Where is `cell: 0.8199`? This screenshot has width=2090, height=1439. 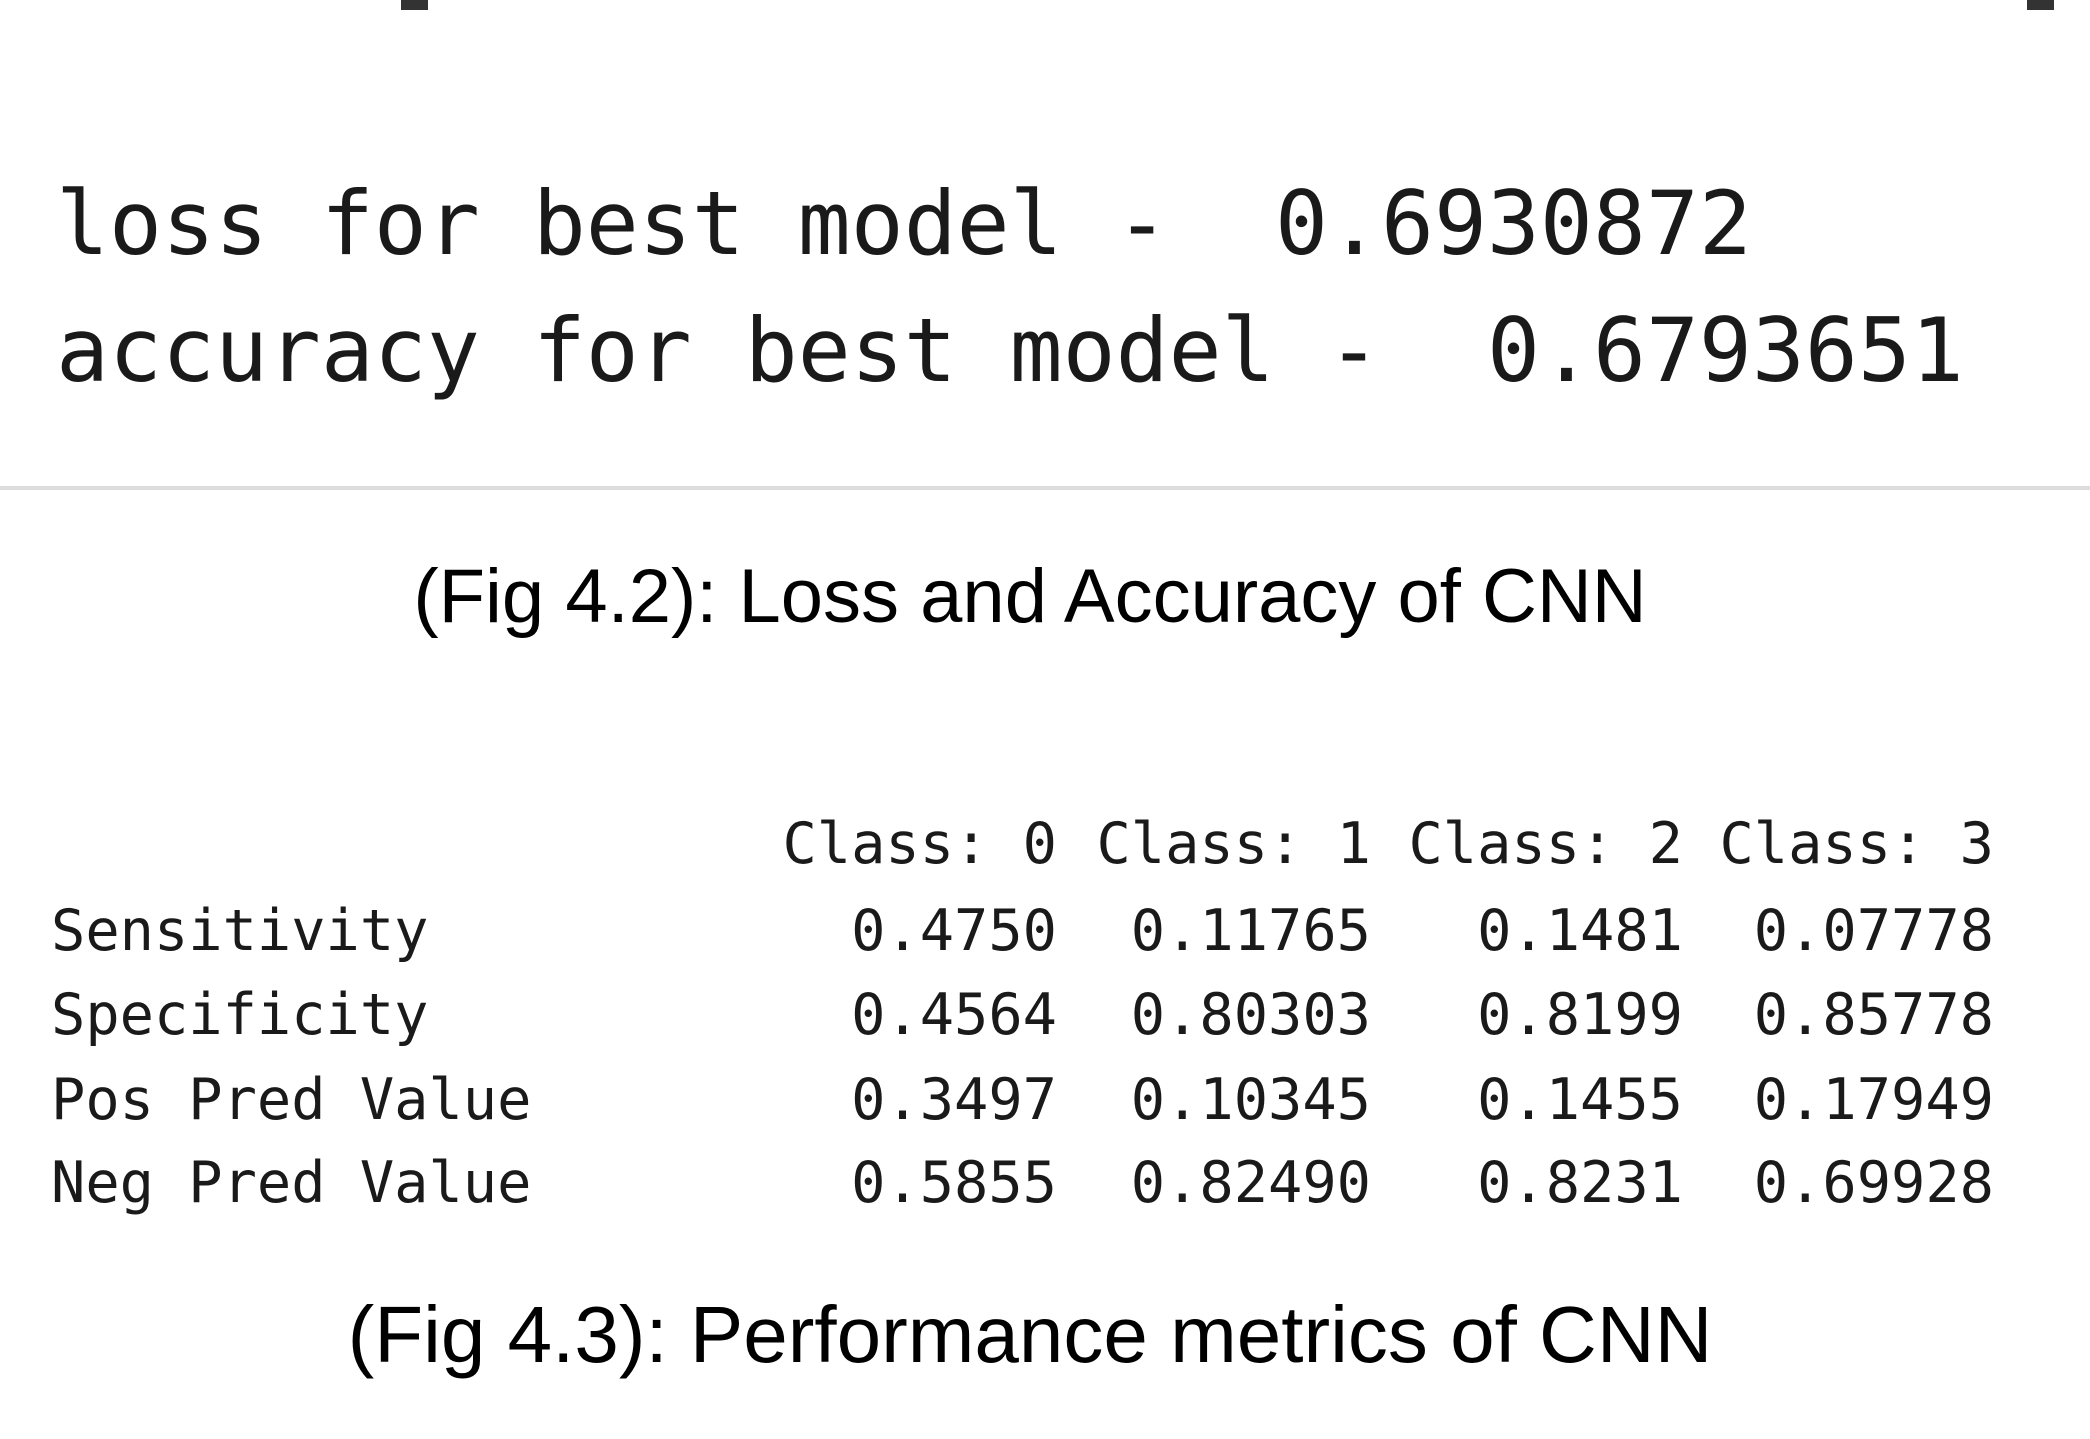 cell: 0.8199 is located at coordinates (1580, 1015).